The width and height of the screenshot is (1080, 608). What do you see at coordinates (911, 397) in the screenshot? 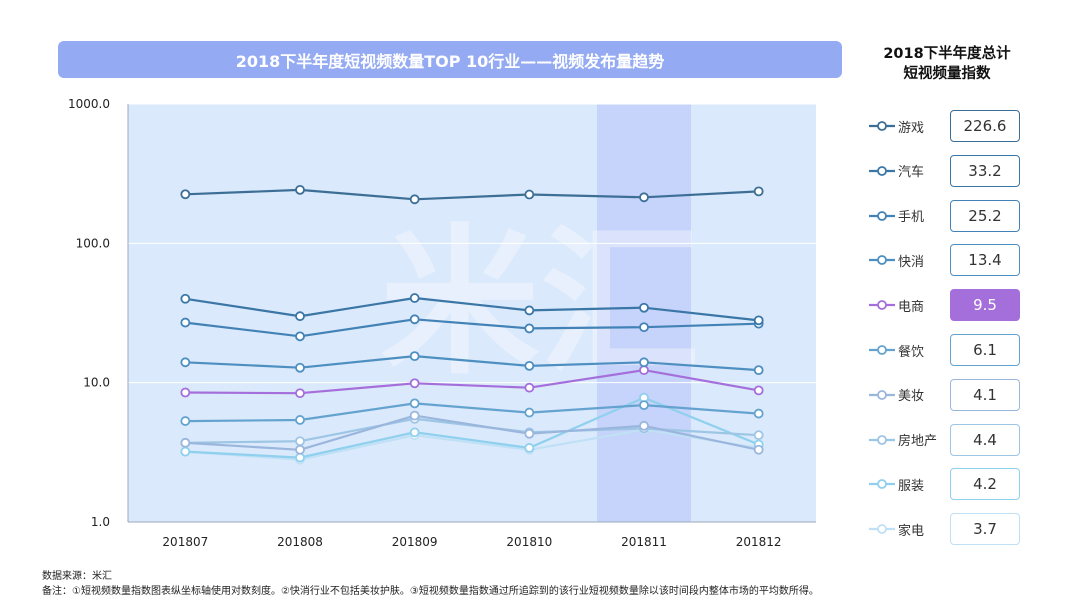
I see `legend-label: 美妆` at bounding box center [911, 397].